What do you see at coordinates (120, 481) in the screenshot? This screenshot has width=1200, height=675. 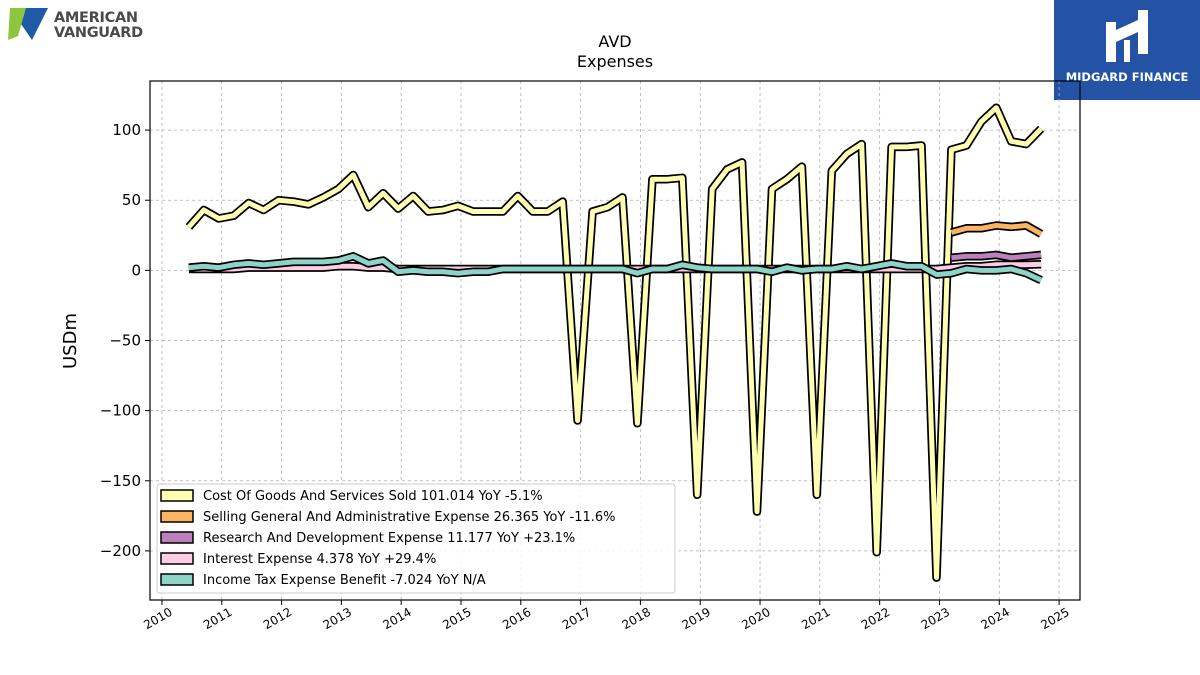 I see `y-tick-label: −150` at bounding box center [120, 481].